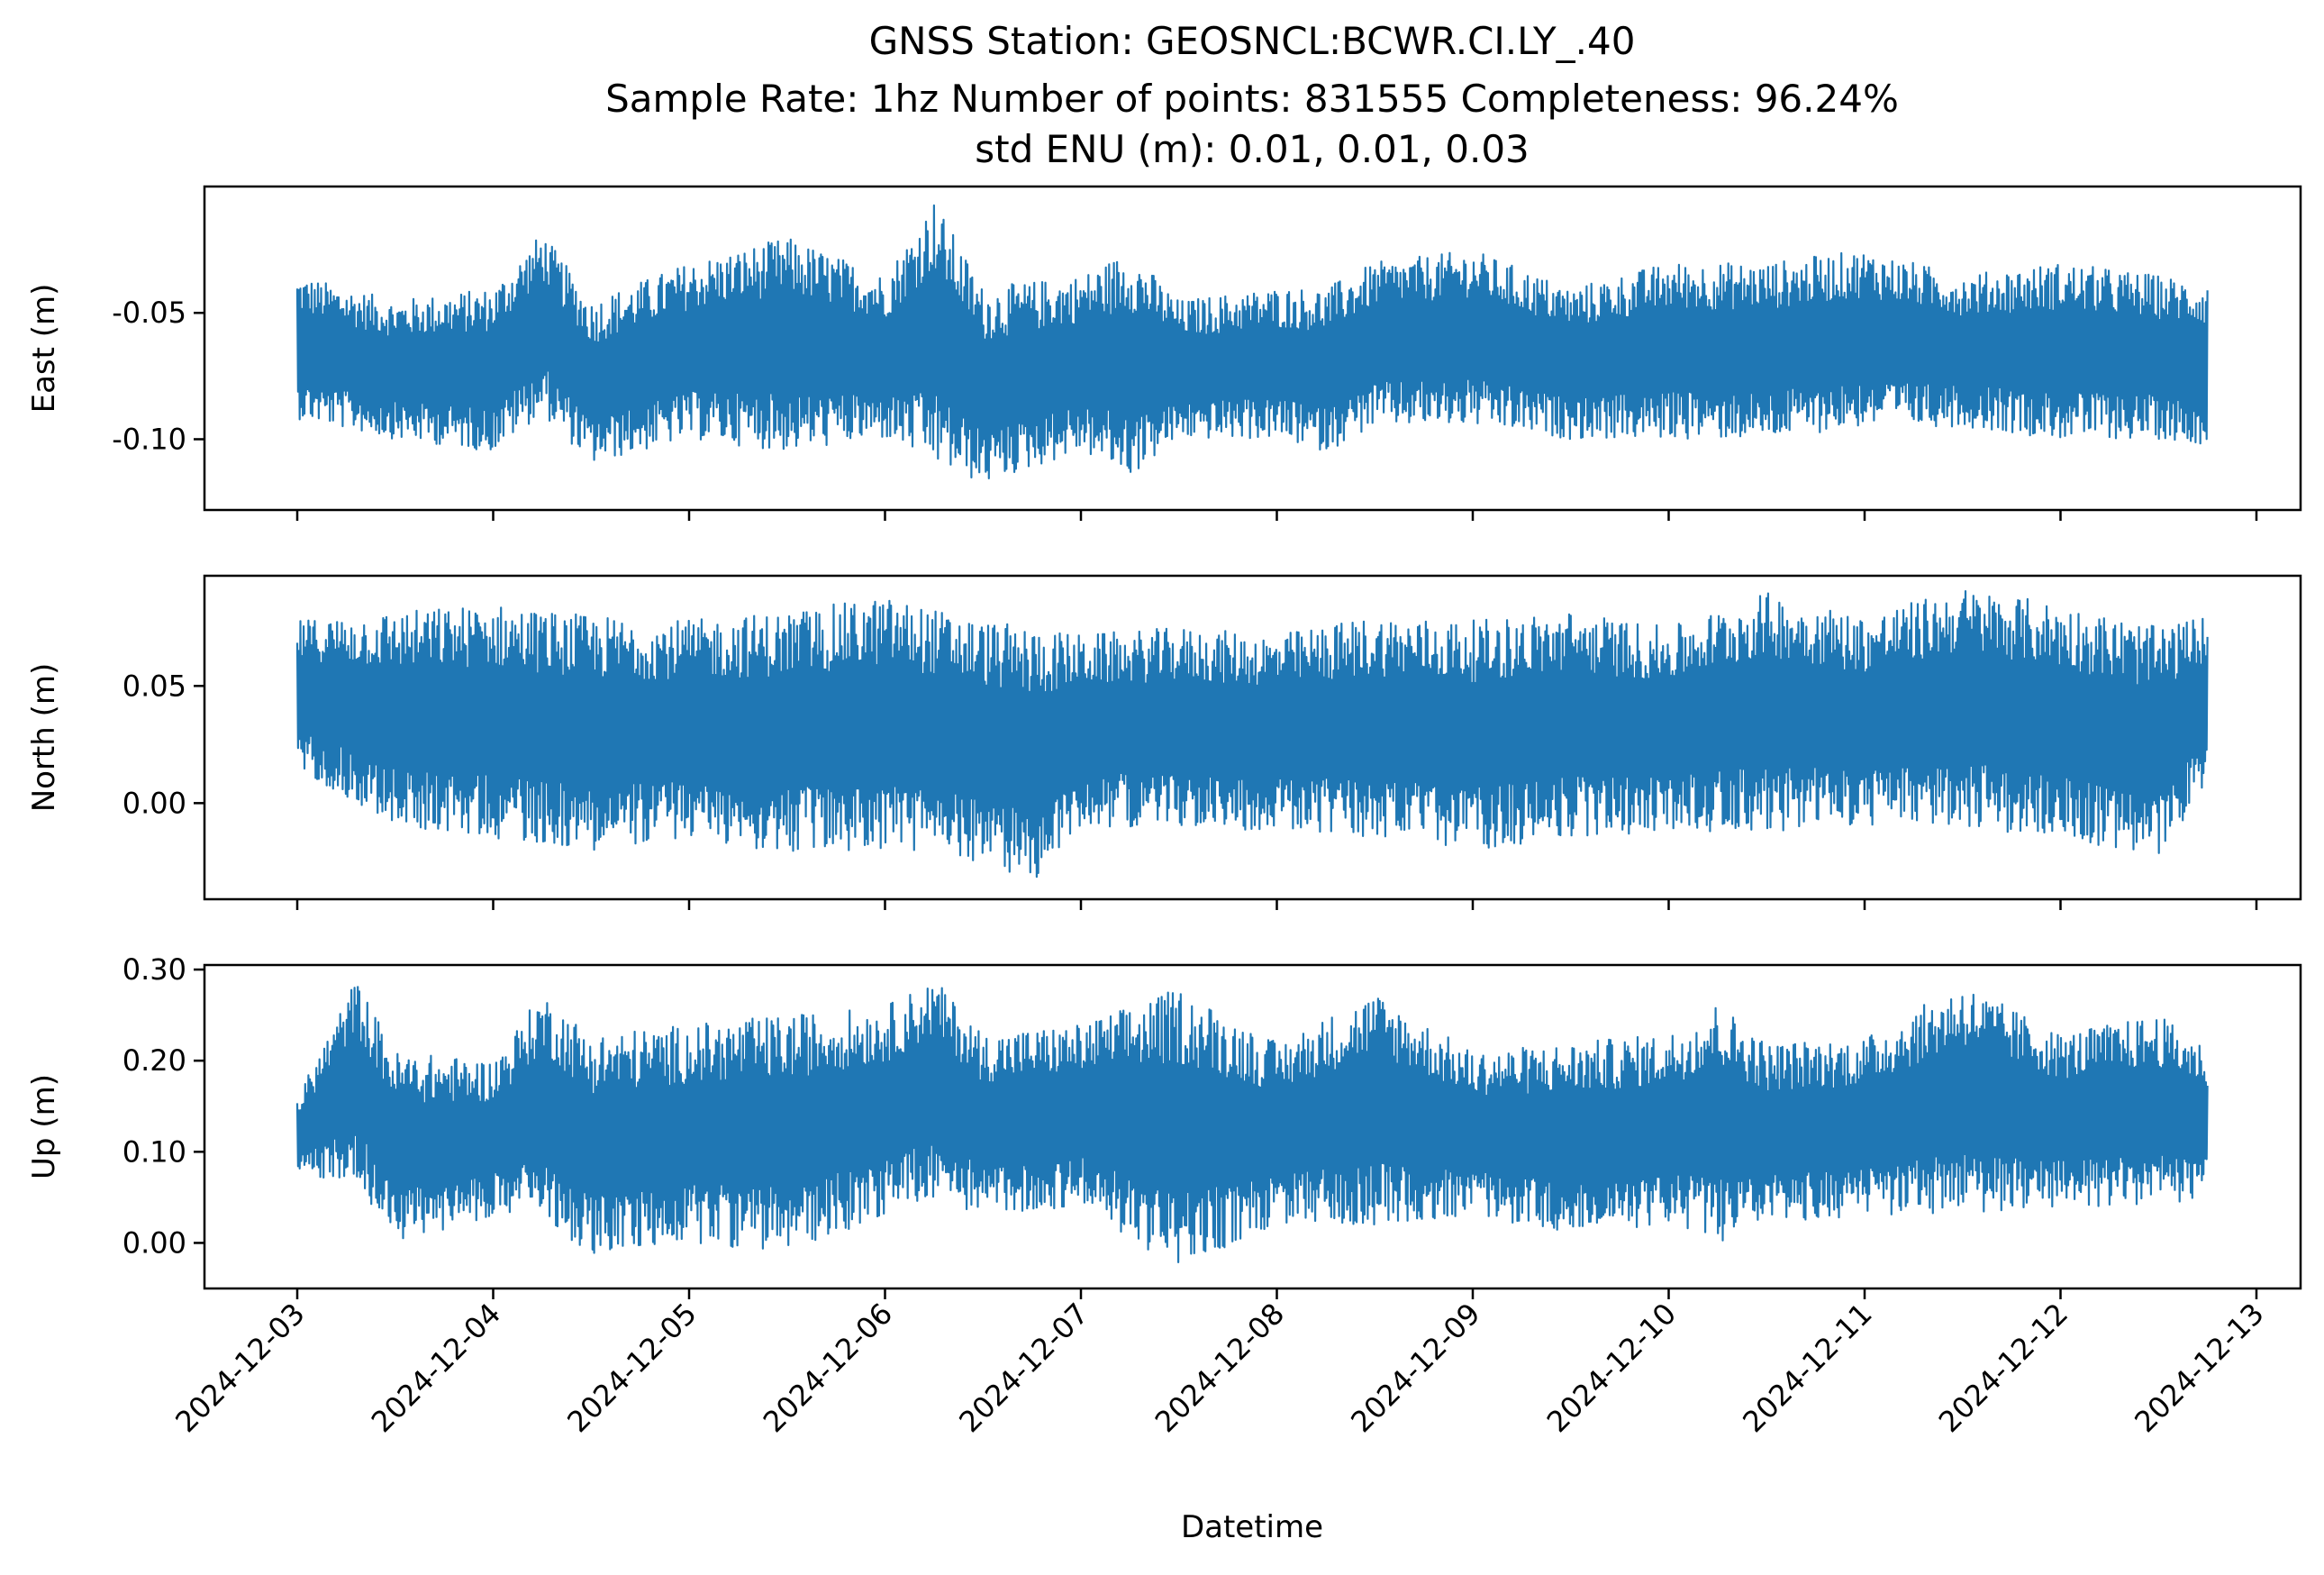 The height and width of the screenshot is (1575, 2324). I want to click on up-ytick-label: 0.20, so click(155, 1060).